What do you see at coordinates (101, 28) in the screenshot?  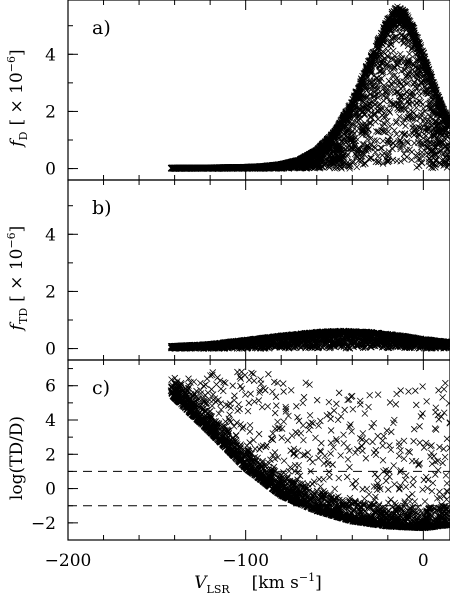 I see `panel-label: a)` at bounding box center [101, 28].